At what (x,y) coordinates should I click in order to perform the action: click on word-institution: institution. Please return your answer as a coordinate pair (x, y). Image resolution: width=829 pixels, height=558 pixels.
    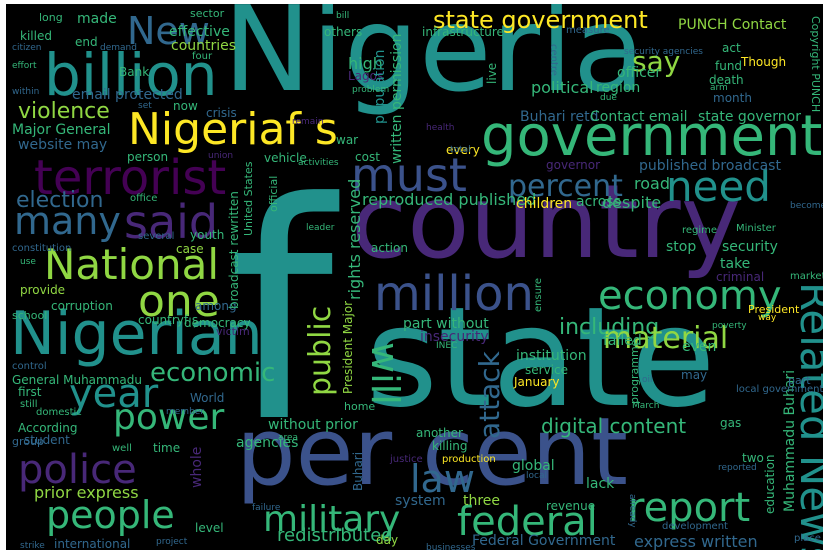
    Looking at the image, I should click on (551, 356).